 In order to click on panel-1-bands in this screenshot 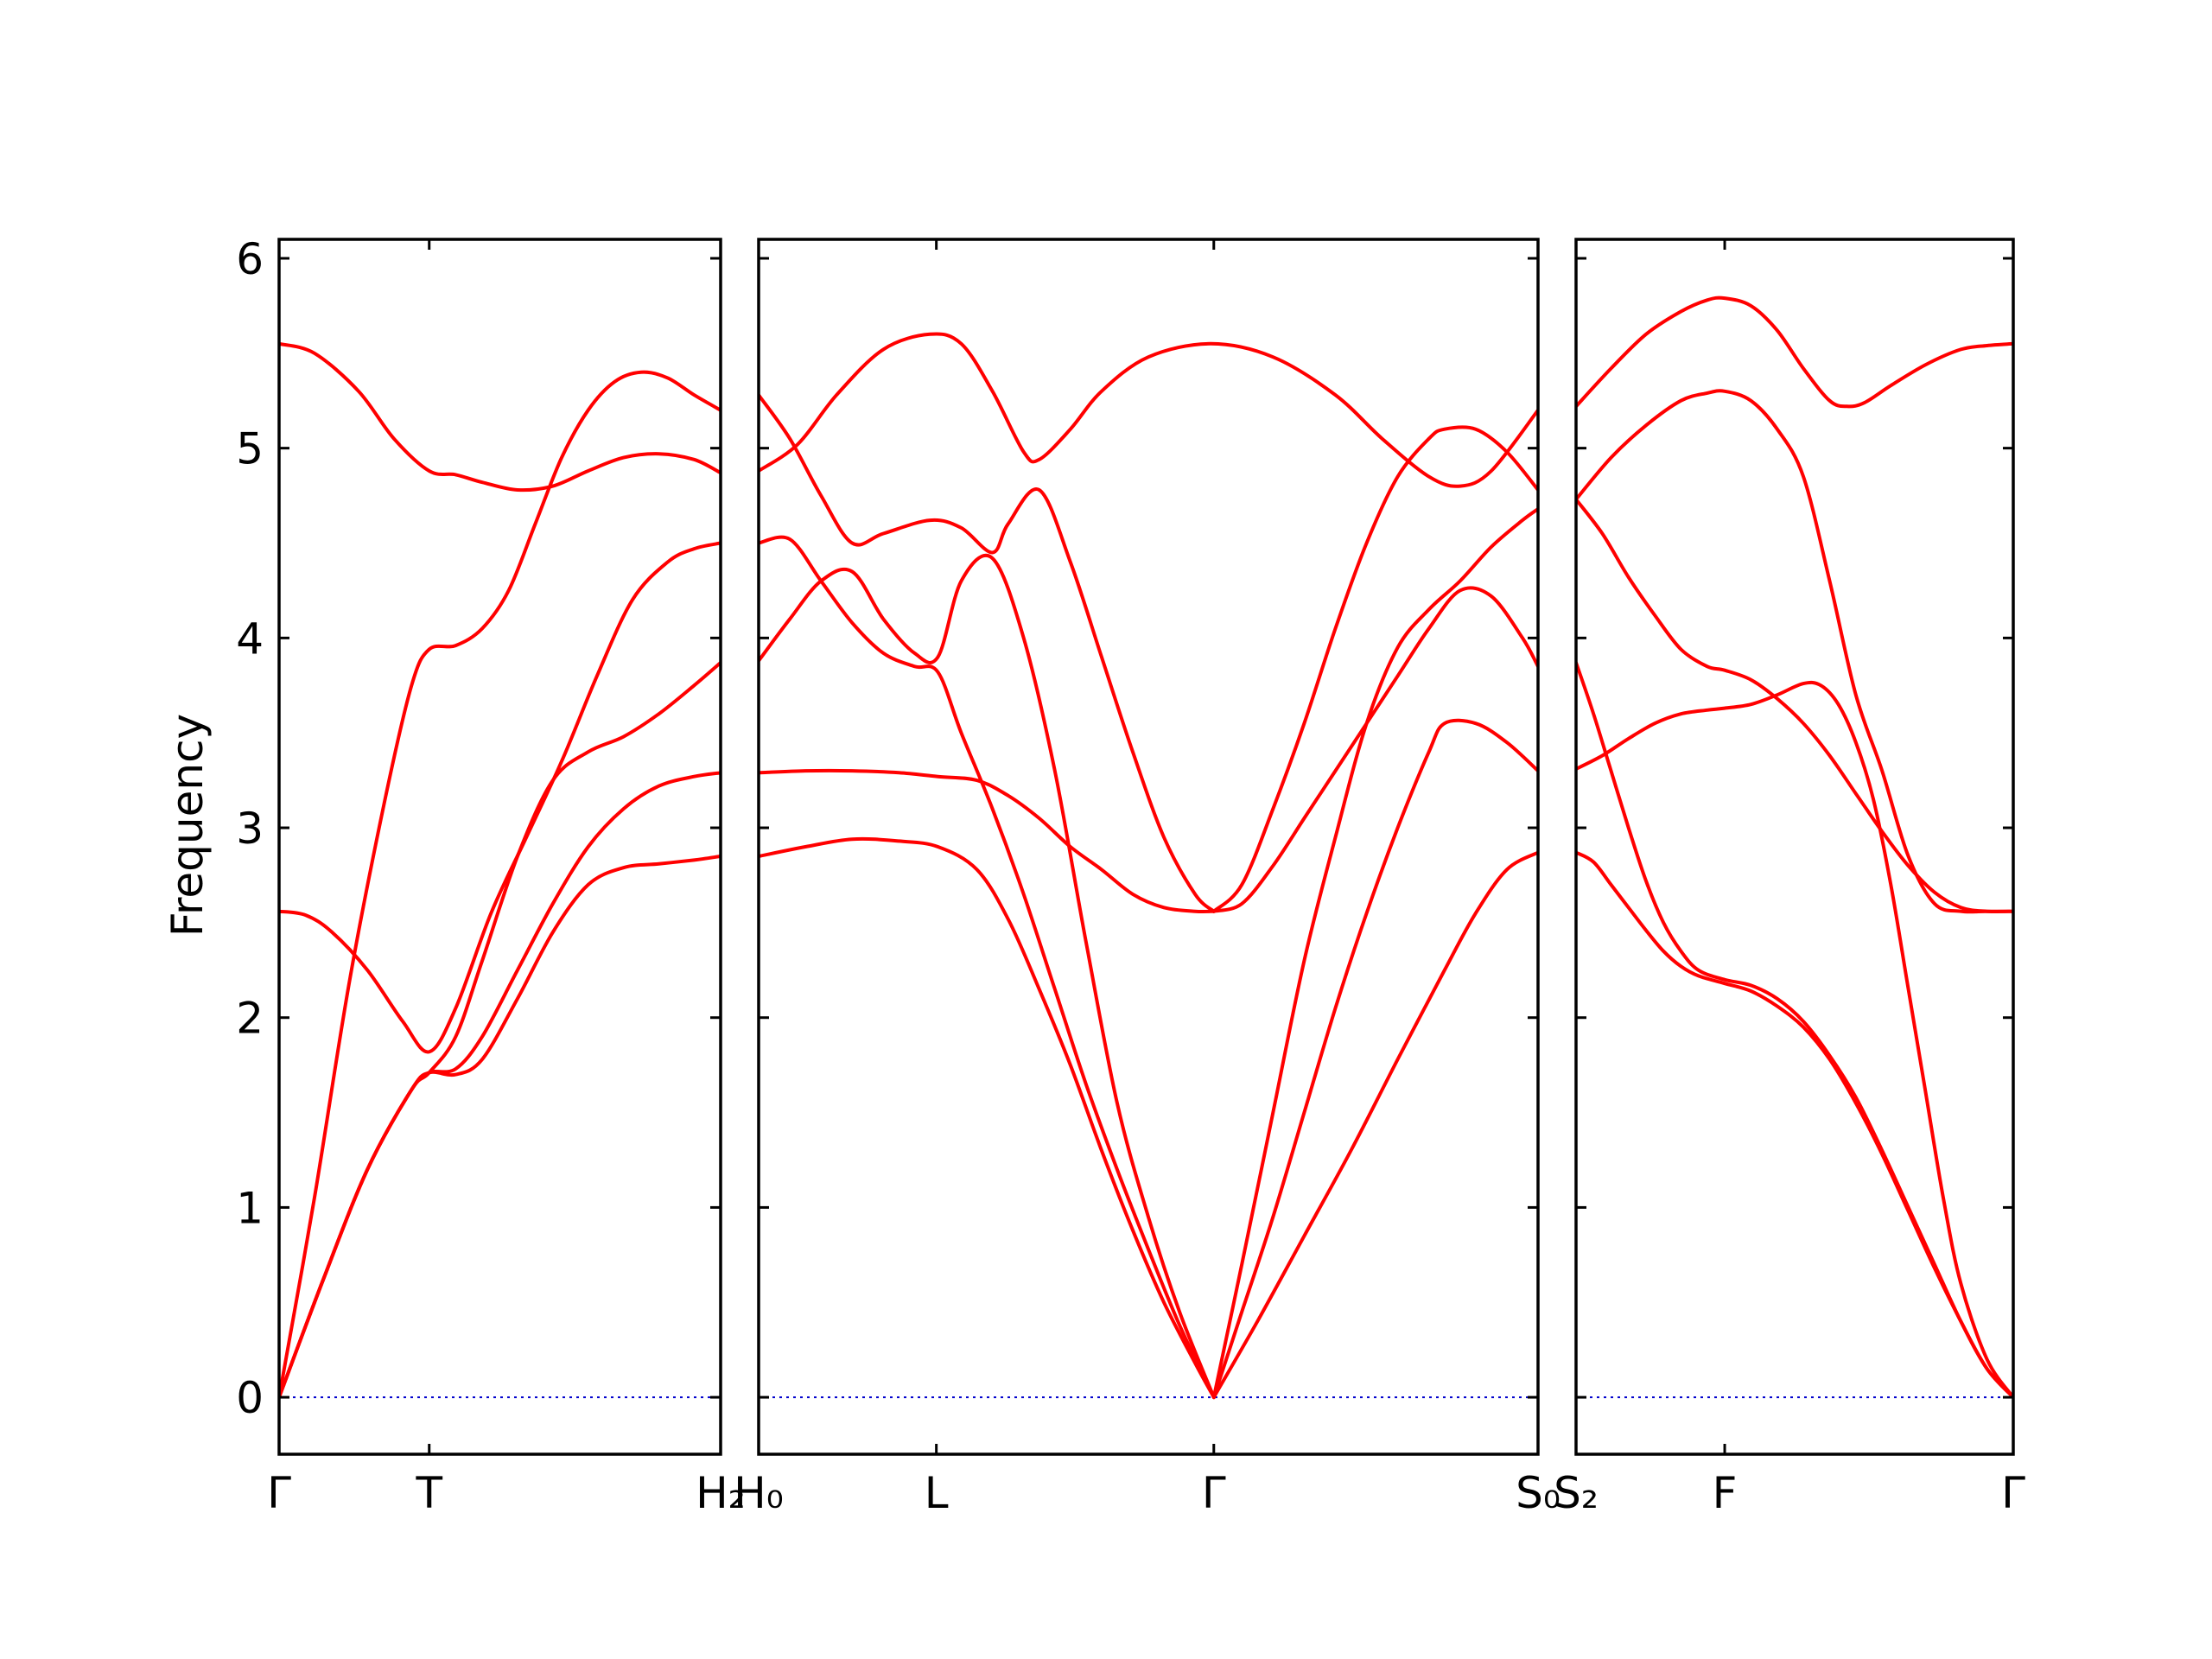, I will do `click(500, 870)`.